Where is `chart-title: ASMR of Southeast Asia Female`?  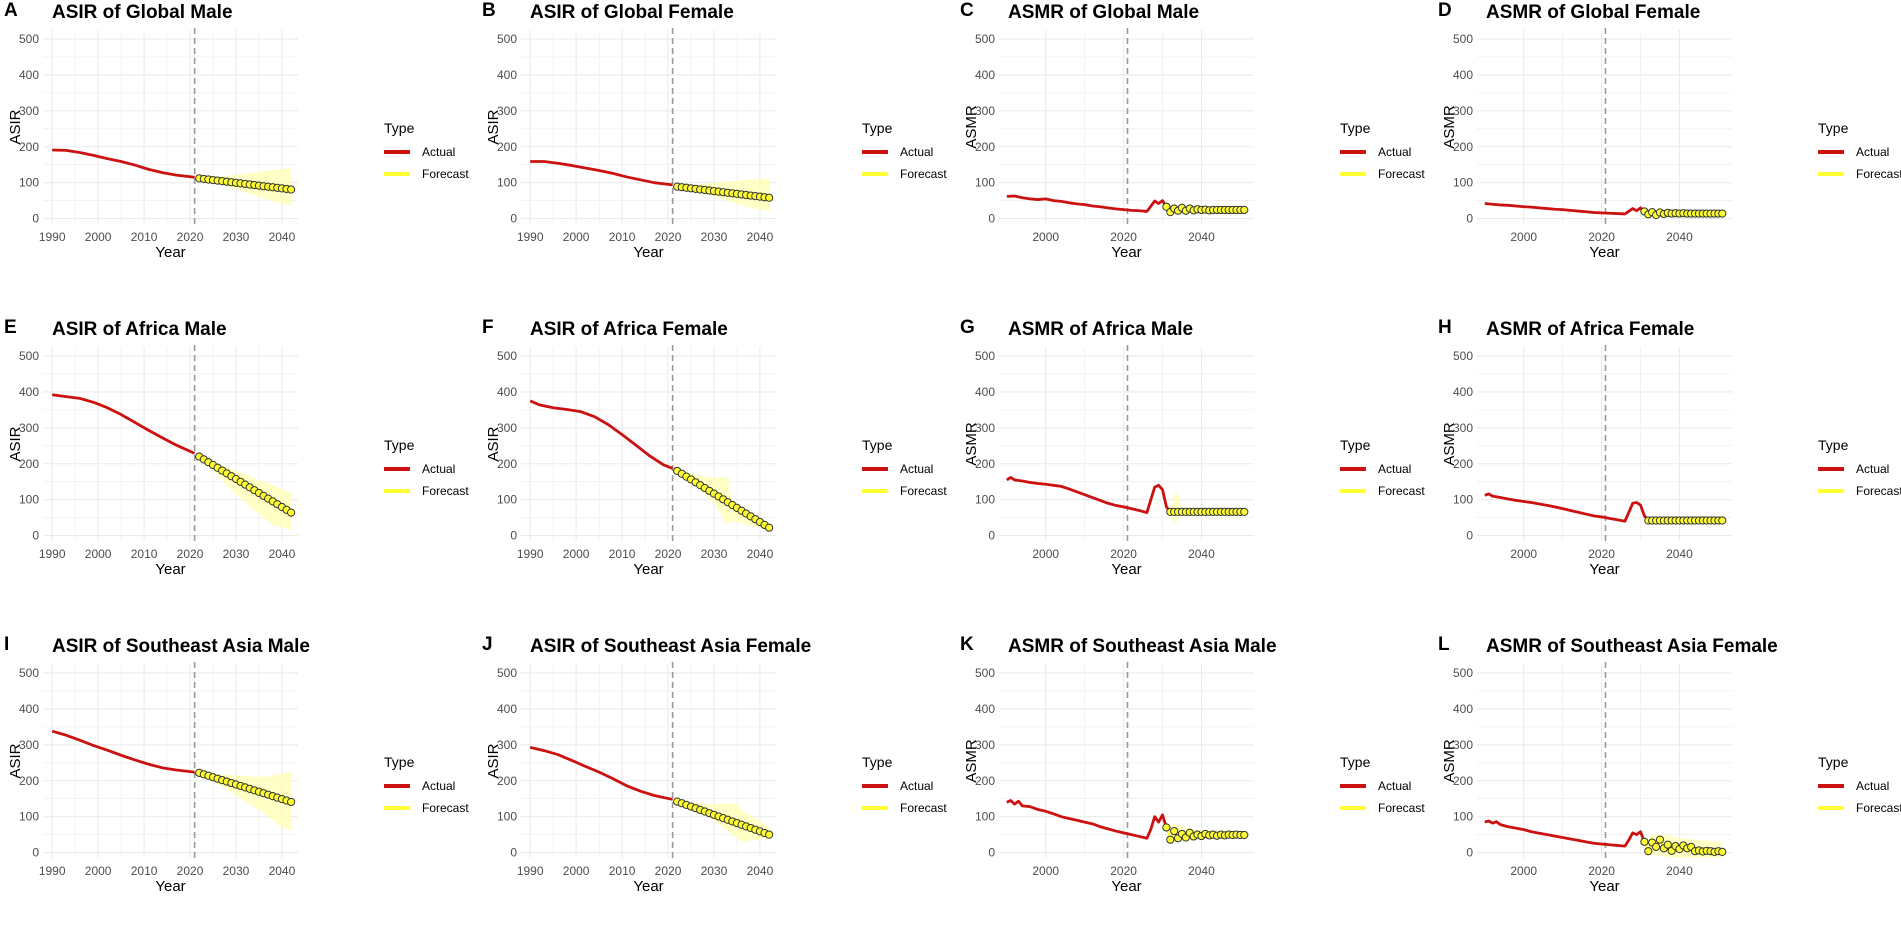 chart-title: ASMR of Southeast Asia Female is located at coordinates (1632, 646).